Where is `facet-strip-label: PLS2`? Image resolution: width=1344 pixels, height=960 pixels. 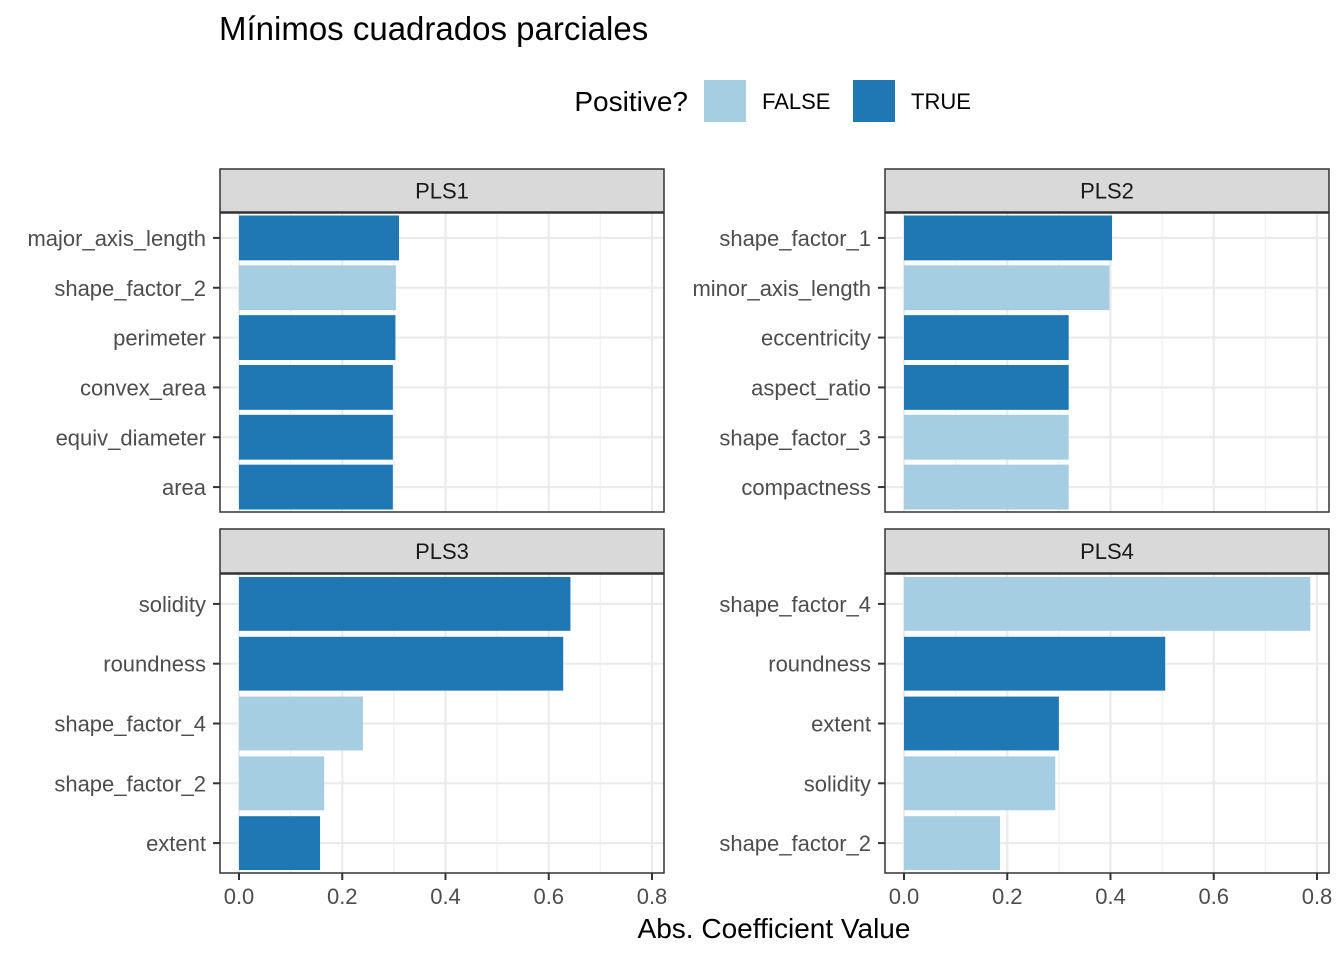
facet-strip-label: PLS2 is located at coordinates (1107, 191).